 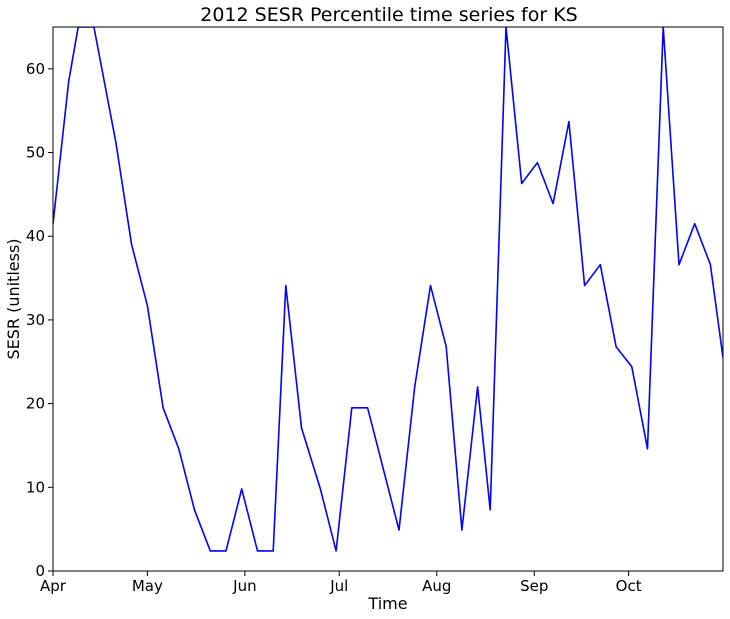 What do you see at coordinates (35, 404) in the screenshot?
I see `y-tick-label: 20` at bounding box center [35, 404].